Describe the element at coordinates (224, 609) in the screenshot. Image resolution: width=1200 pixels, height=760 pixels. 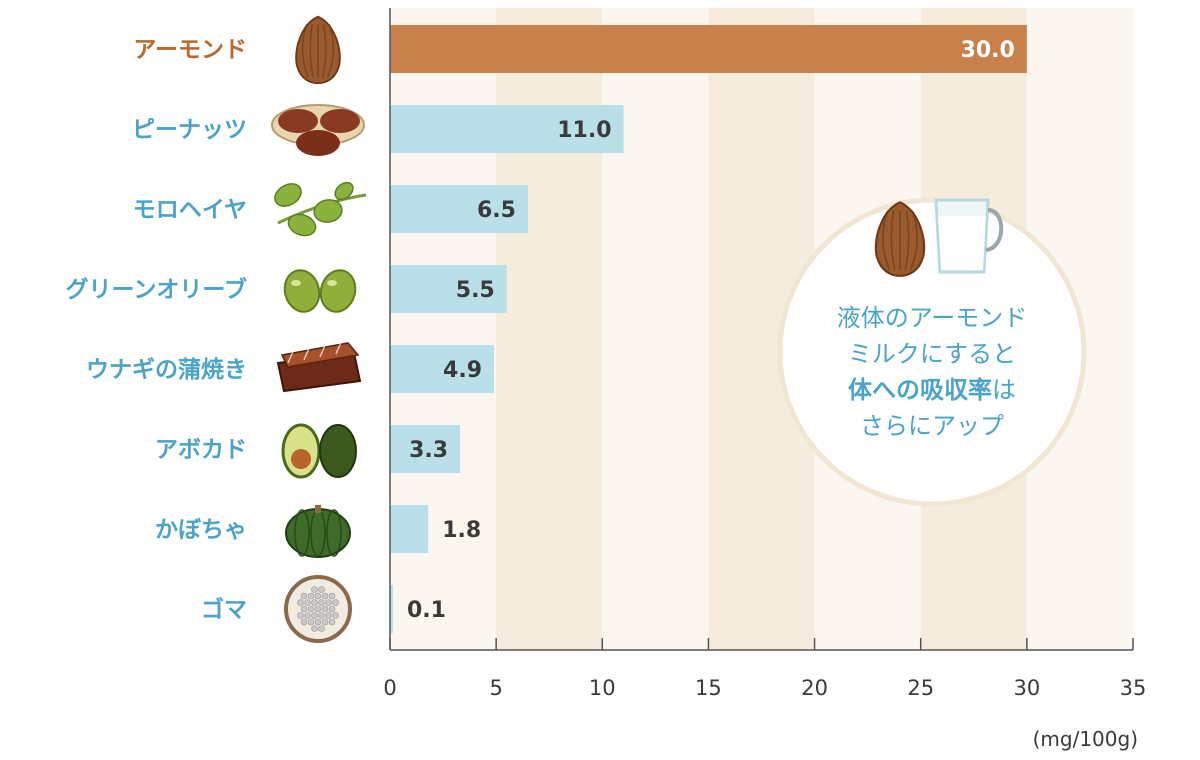
I see `category-label: ゴマ` at that location.